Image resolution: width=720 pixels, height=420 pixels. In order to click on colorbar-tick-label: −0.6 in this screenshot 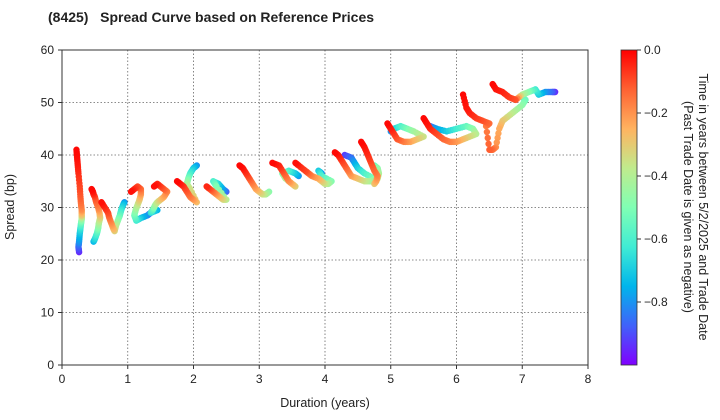, I will do `click(656, 239)`.